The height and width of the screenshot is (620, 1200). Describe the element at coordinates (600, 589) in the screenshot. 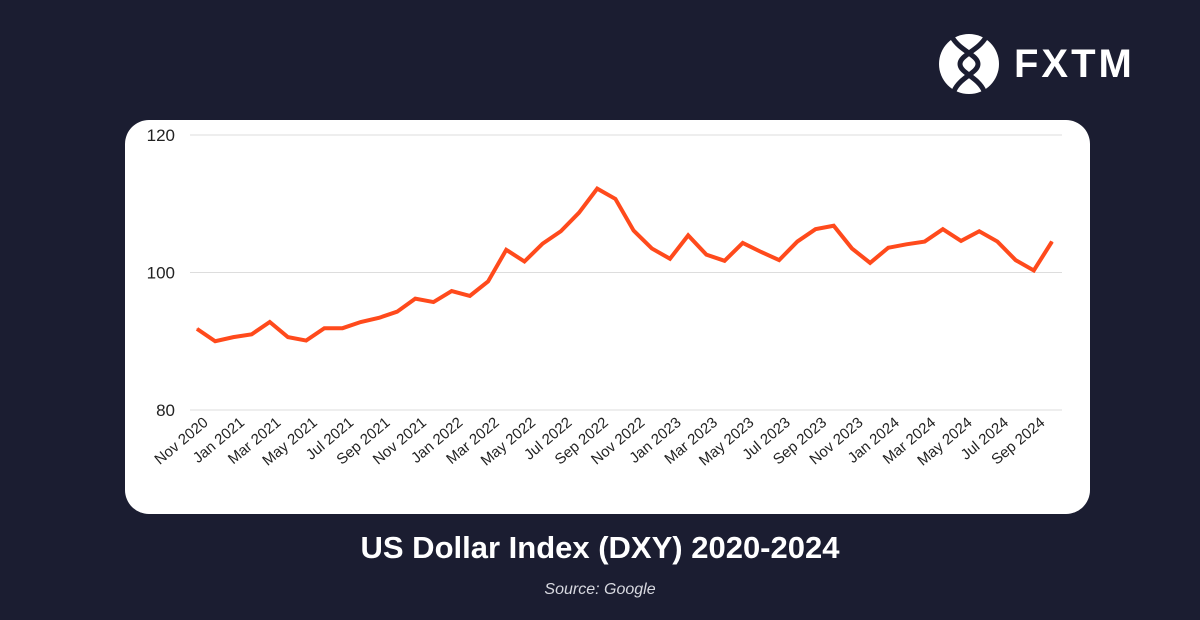

I see `chart-source: Source: Google` at that location.